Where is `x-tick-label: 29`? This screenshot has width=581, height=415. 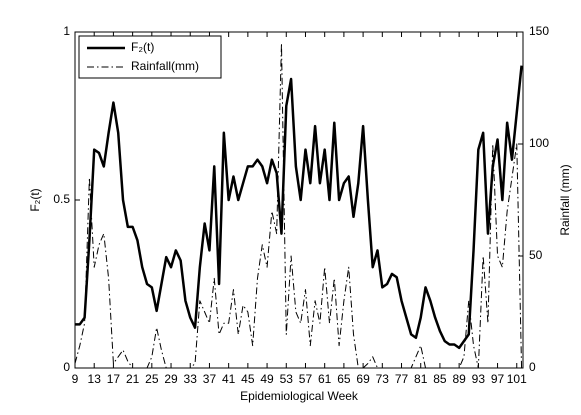
x-tick-label: 29 is located at coordinates (171, 379).